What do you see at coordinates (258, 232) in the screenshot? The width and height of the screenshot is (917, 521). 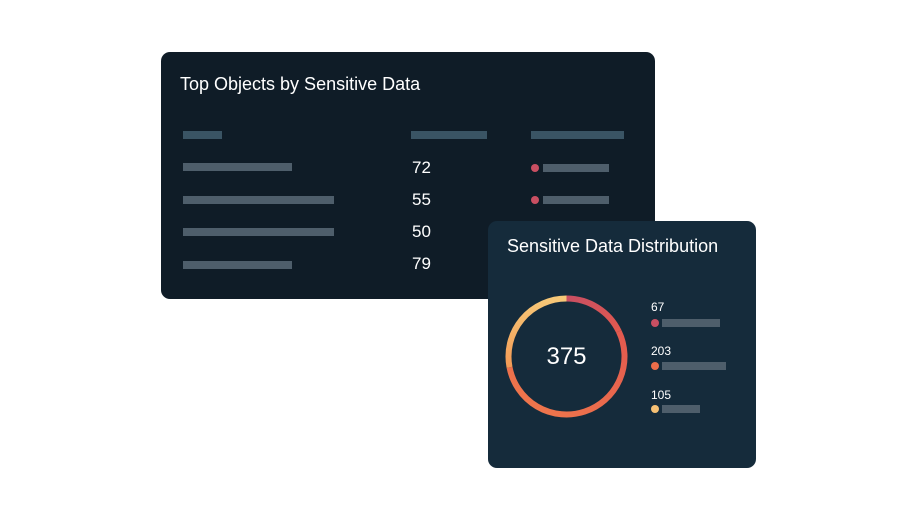 I see `row-3-name-placeholder` at bounding box center [258, 232].